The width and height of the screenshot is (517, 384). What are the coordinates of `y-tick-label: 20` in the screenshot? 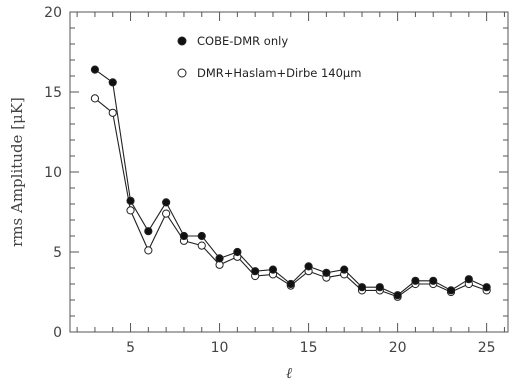 It's located at (53, 13).